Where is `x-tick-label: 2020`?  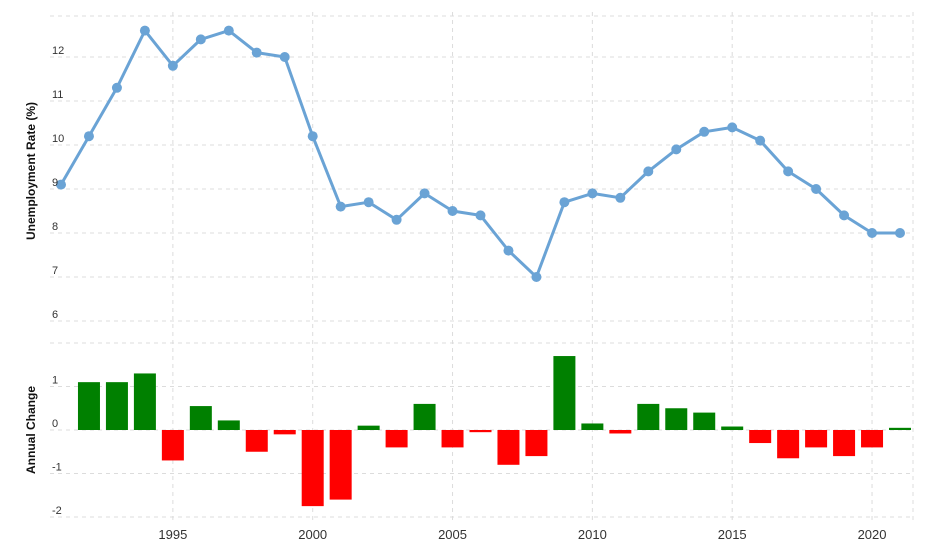
x-tick-label: 2020 is located at coordinates (872, 534).